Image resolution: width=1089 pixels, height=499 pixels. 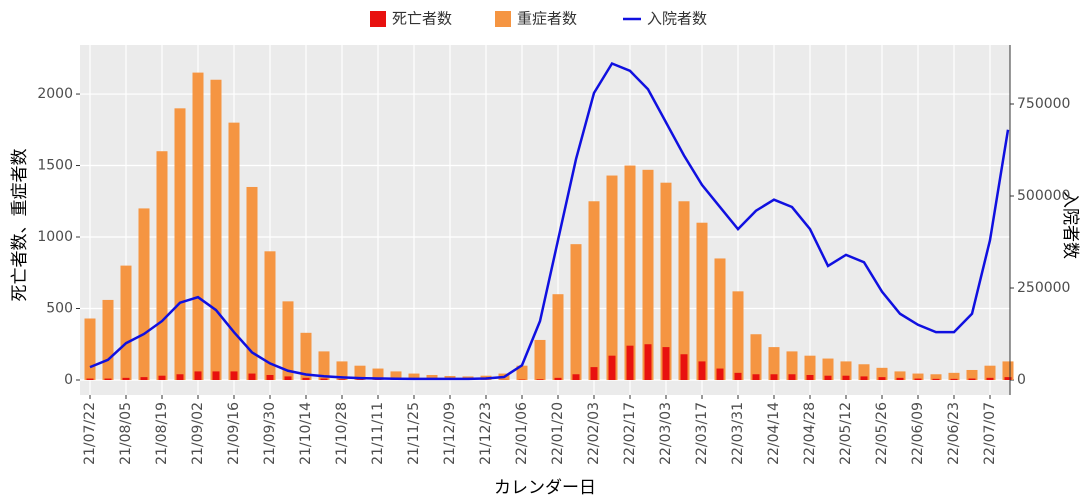 I want to click on x-tick-label: 22/05/26, so click(x=882, y=433).